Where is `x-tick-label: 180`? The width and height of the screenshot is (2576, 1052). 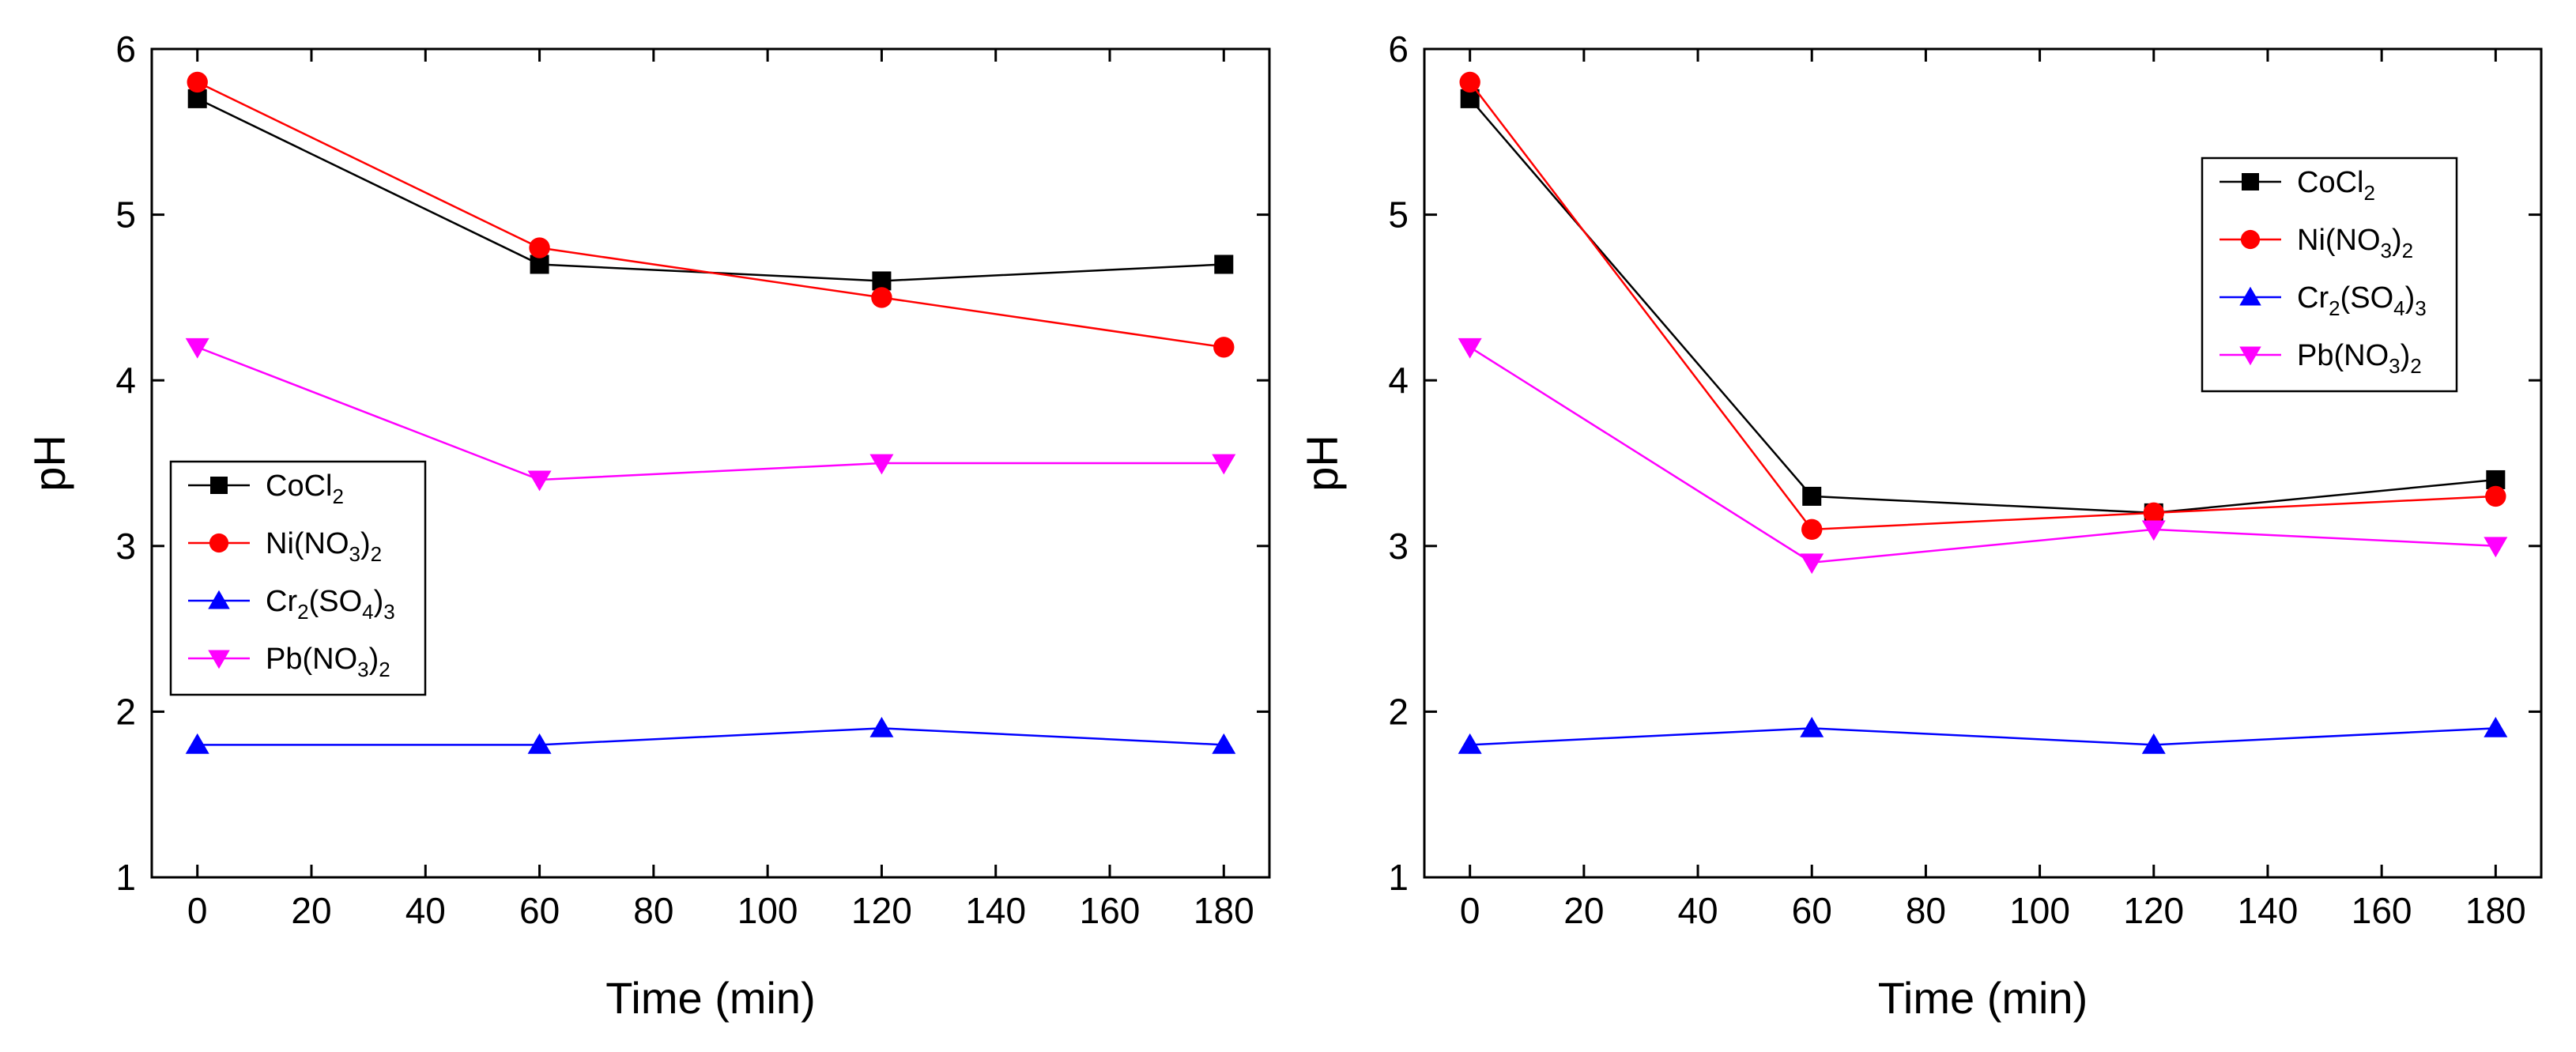
x-tick-label: 180 is located at coordinates (2495, 910).